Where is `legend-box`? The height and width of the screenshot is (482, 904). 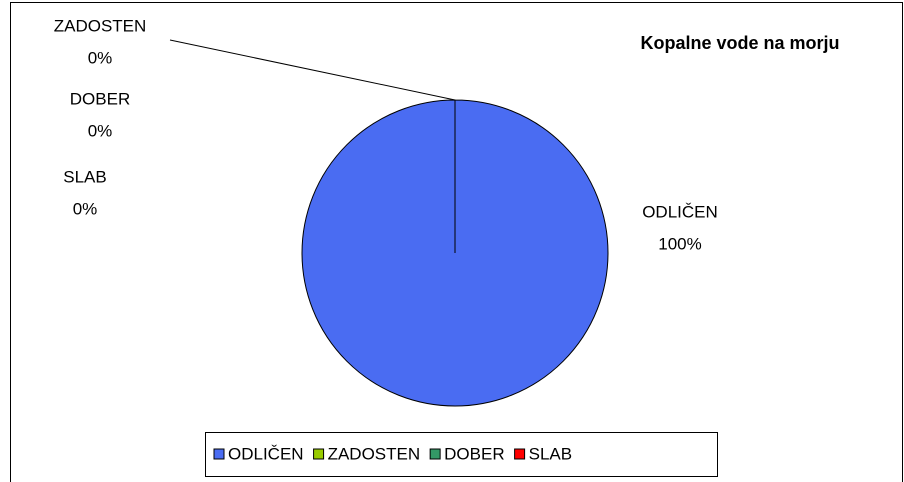 legend-box is located at coordinates (461, 454).